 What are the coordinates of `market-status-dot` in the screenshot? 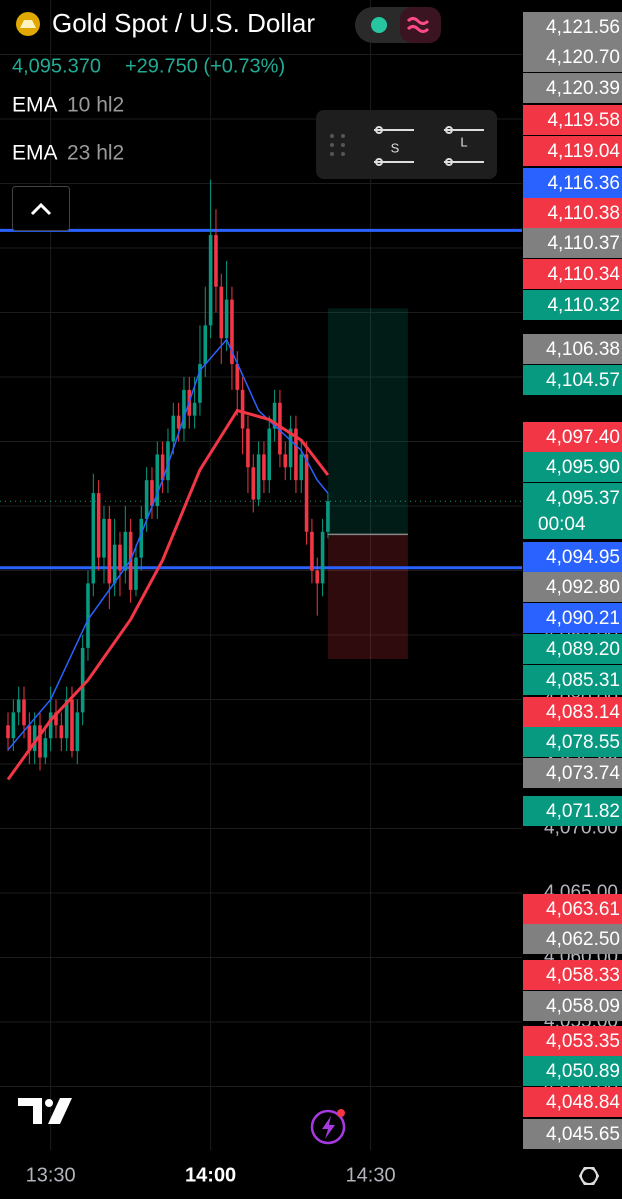 It's located at (379, 25).